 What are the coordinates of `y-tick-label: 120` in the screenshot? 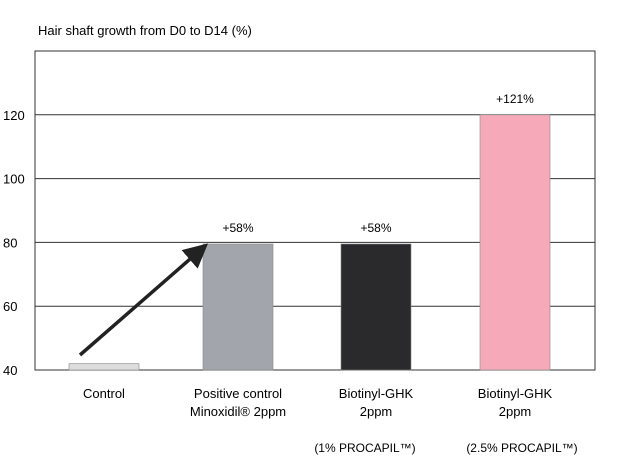 It's located at (14, 115).